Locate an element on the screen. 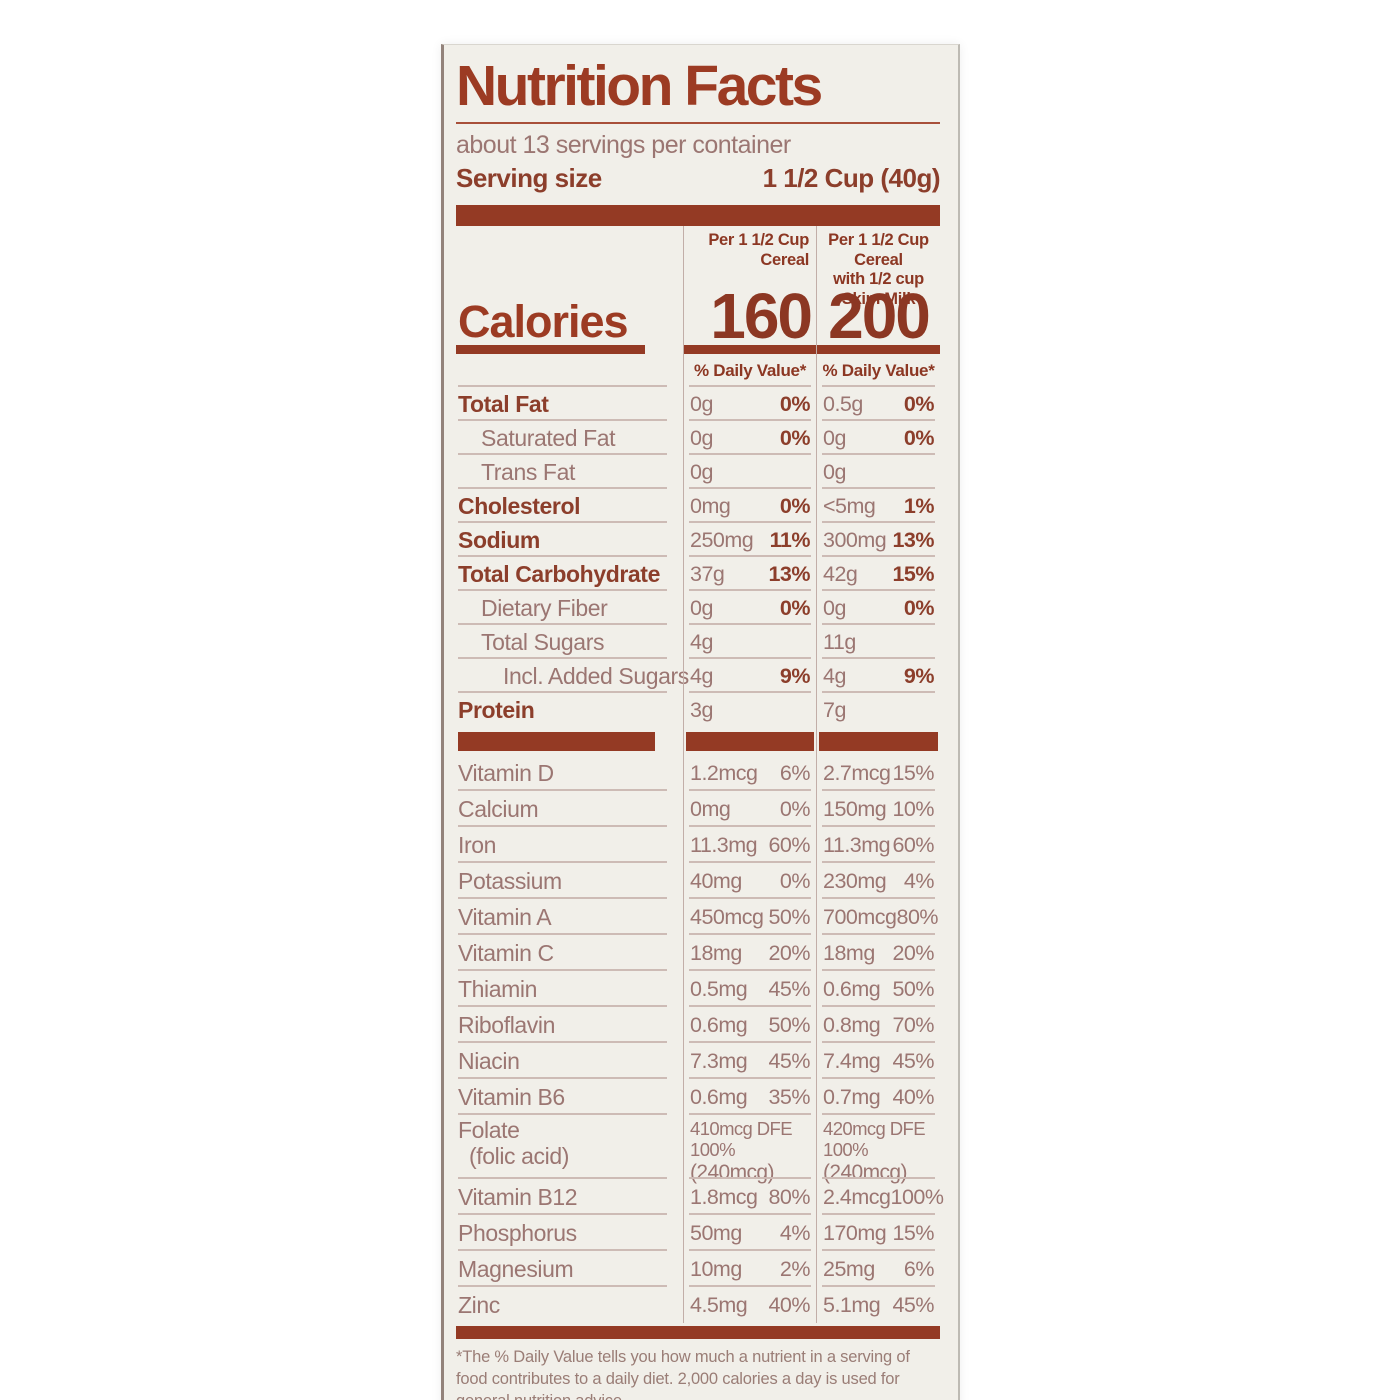 This screenshot has width=1400, height=1400. col2-value-cell: 0.6mg 50% is located at coordinates (878, 989).